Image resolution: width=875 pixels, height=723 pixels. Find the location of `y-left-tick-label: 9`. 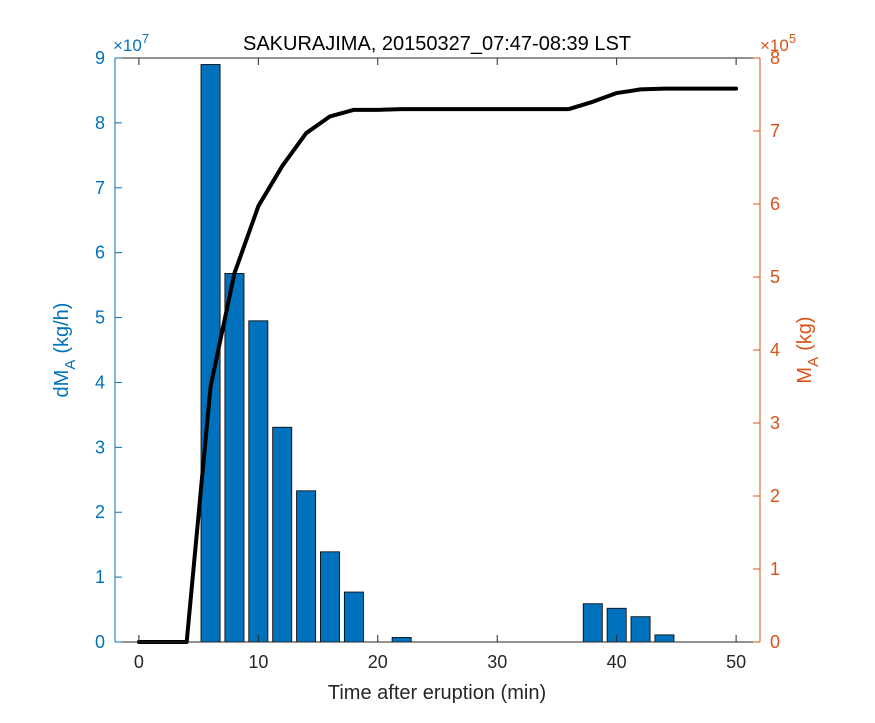

y-left-tick-label: 9 is located at coordinates (100, 58).